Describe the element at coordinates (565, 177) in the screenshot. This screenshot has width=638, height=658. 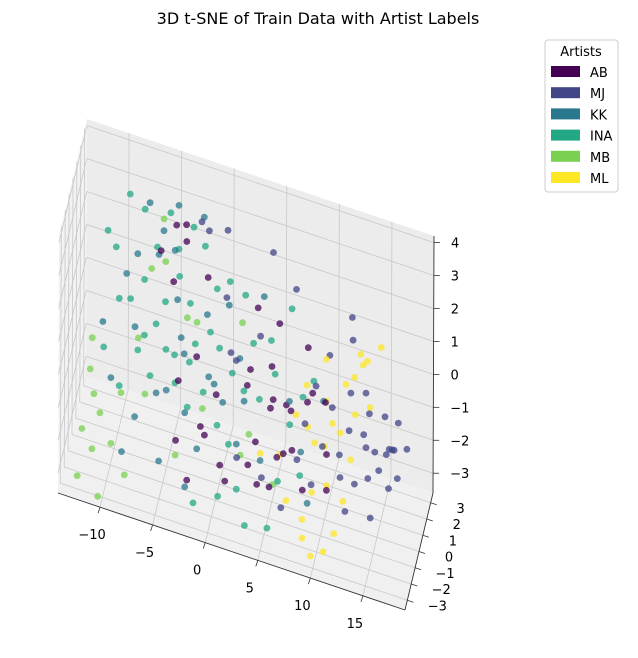
I see `legend-swatch-ml` at that location.